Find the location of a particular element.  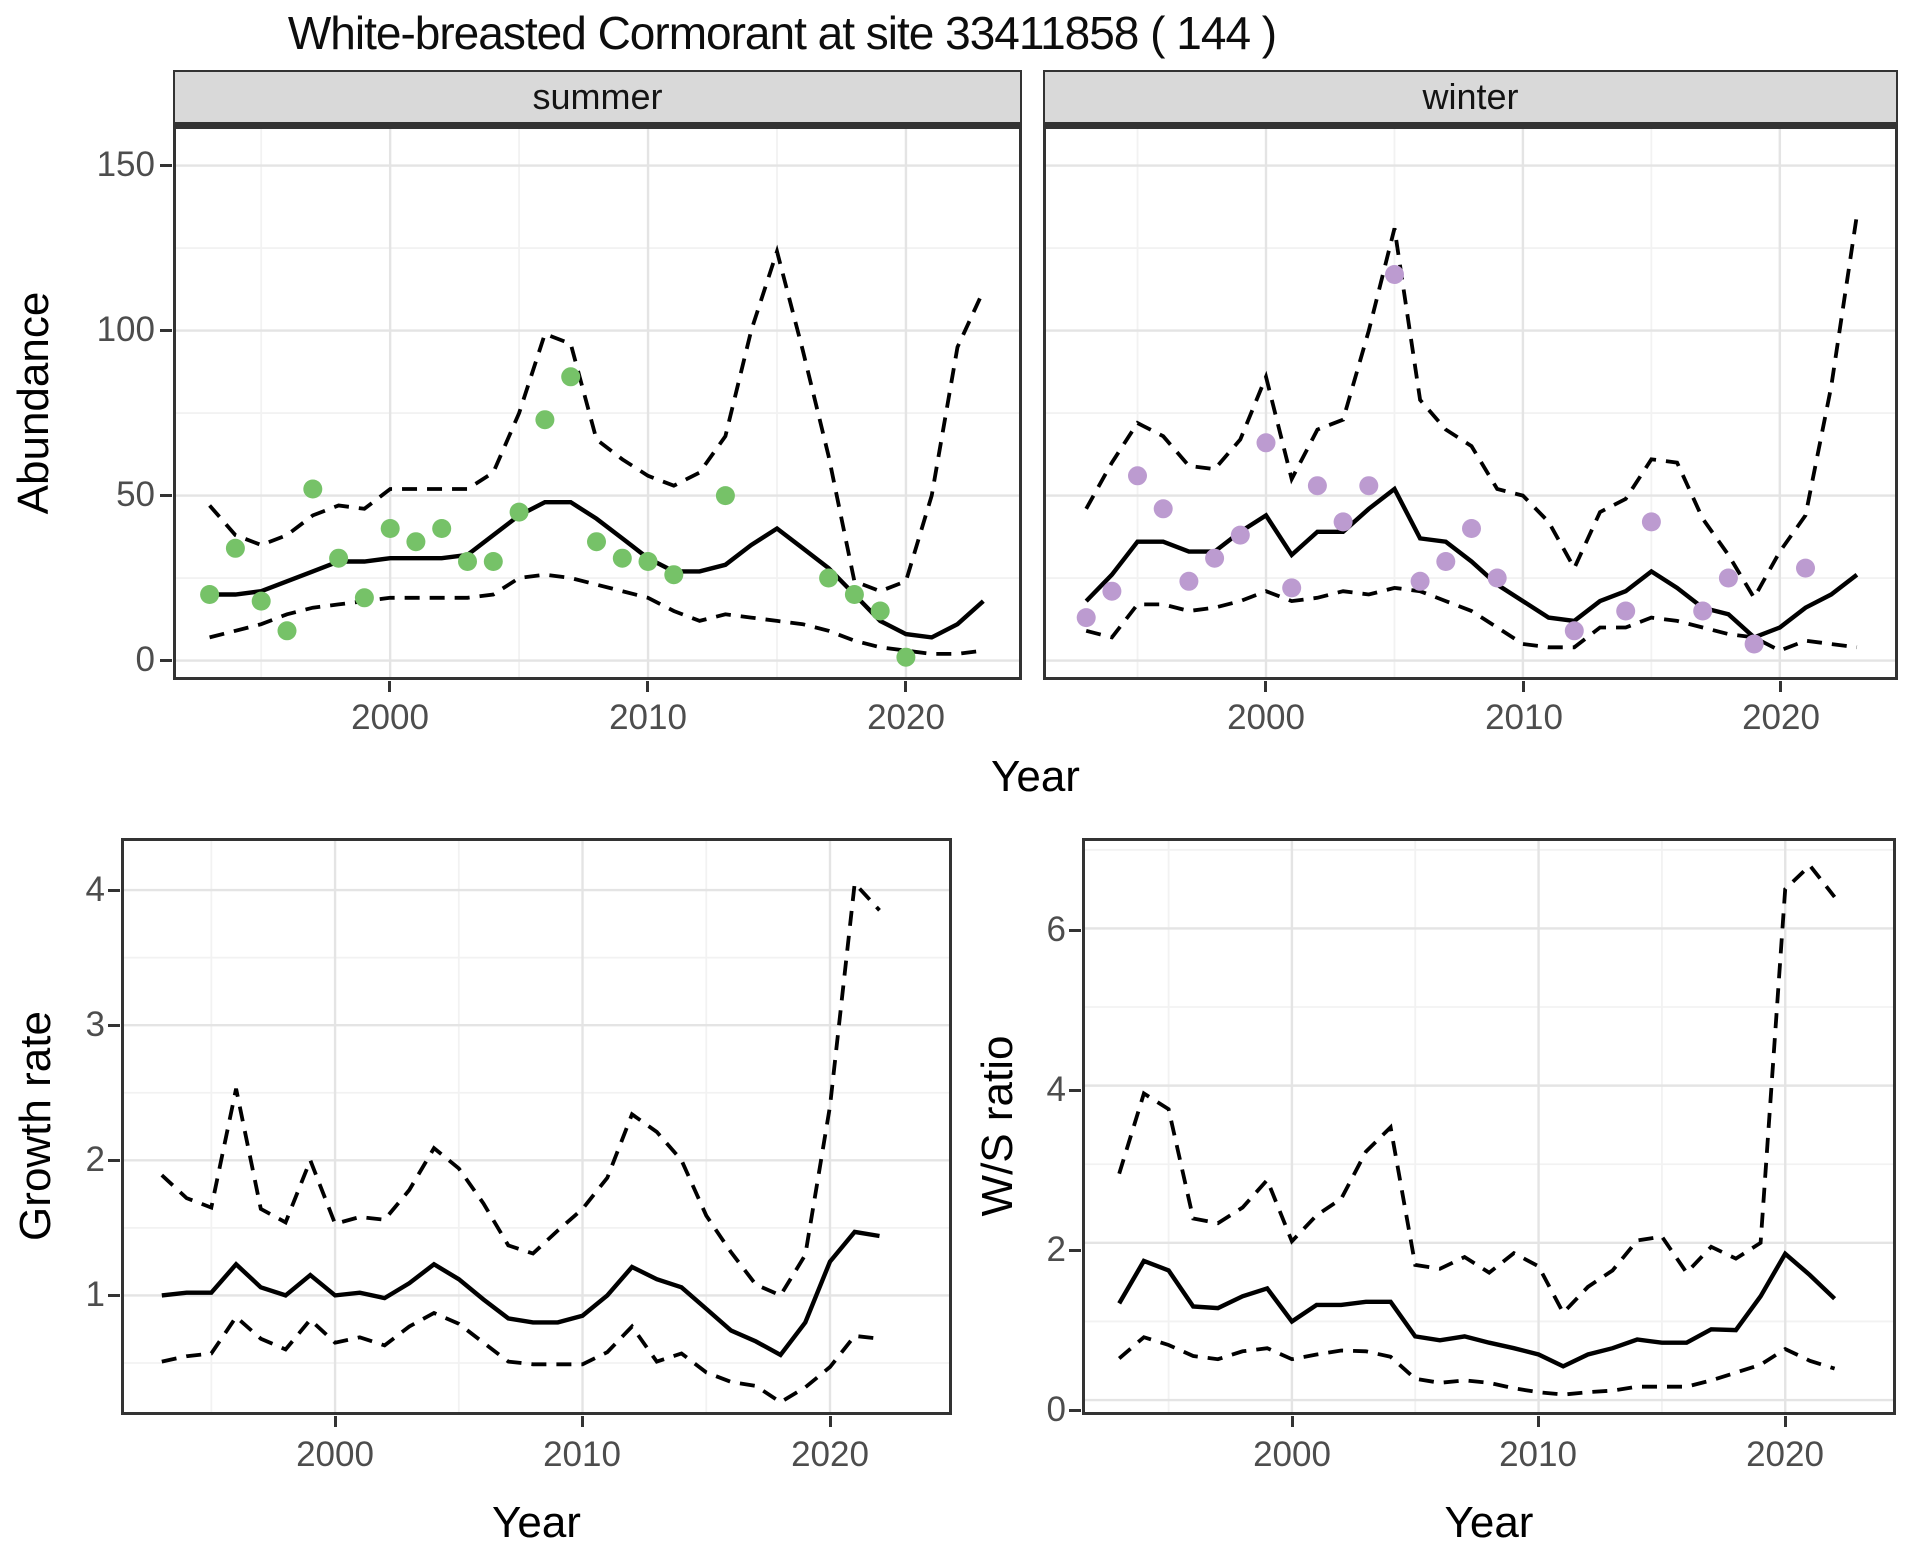

y-tick-label: 3 is located at coordinates (95, 1024).